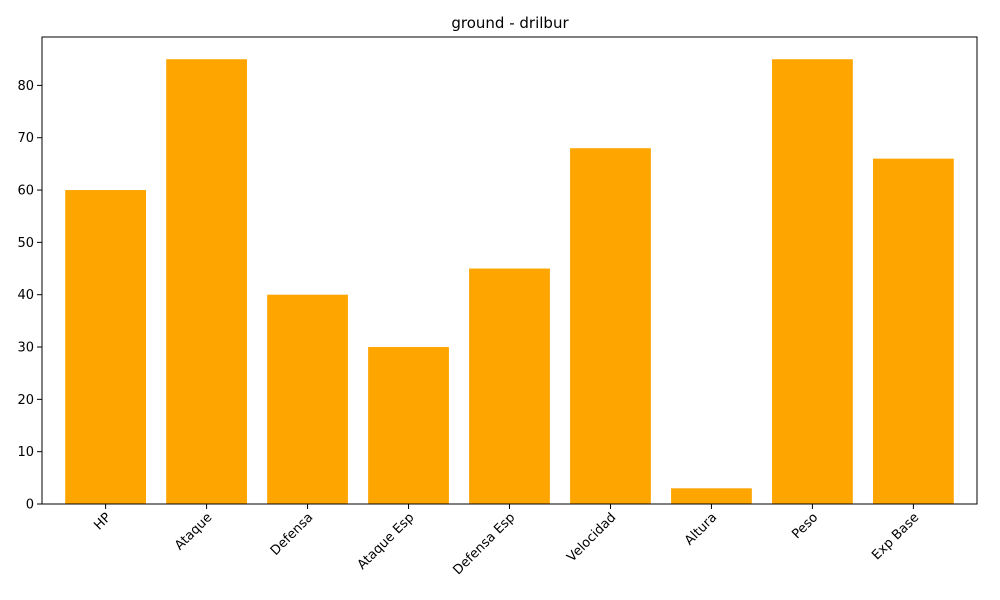 The height and width of the screenshot is (600, 1000). What do you see at coordinates (711, 496) in the screenshot?
I see `bar-altura` at bounding box center [711, 496].